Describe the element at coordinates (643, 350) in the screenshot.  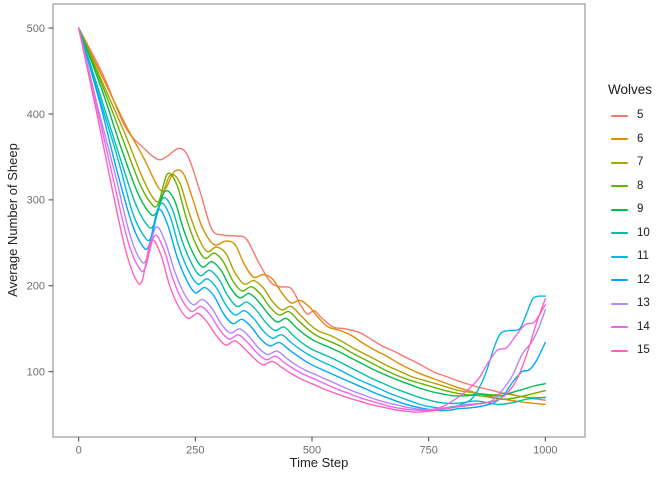
I see `legend-label: 15` at that location.